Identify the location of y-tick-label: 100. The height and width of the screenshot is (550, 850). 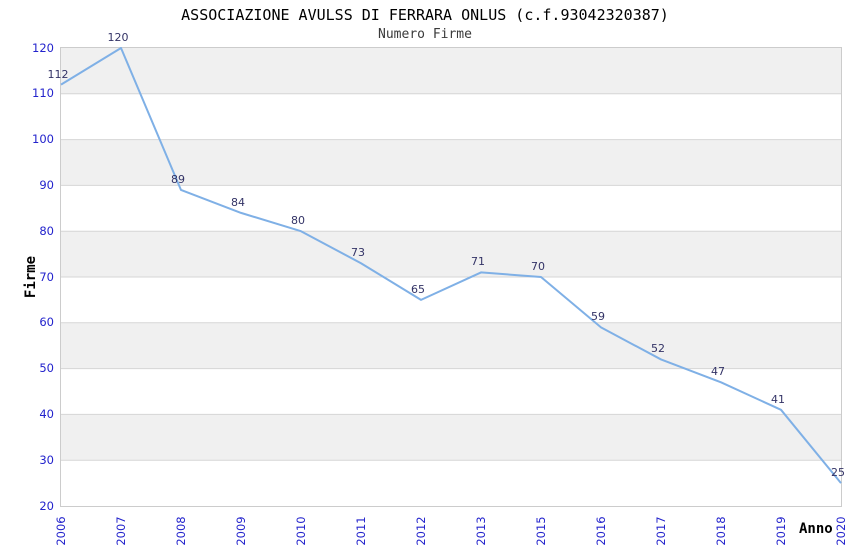
(43, 139).